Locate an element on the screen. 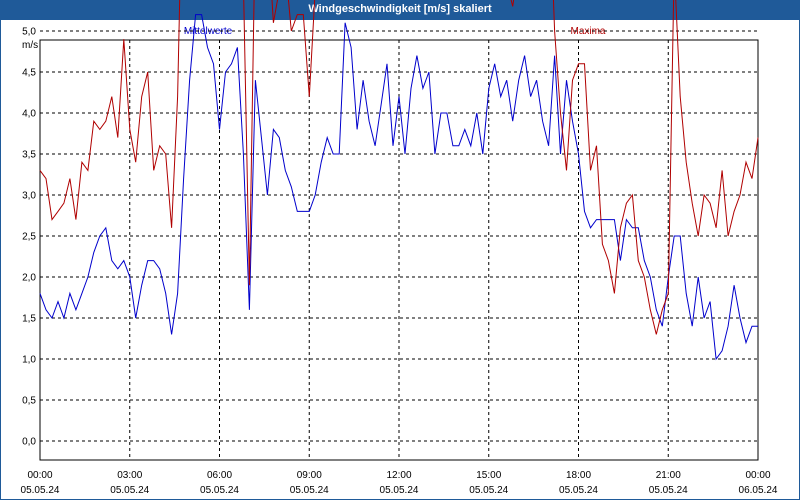 Image resolution: width=800 pixels, height=500 pixels. y-tick-label: 0,0 is located at coordinates (29, 442).